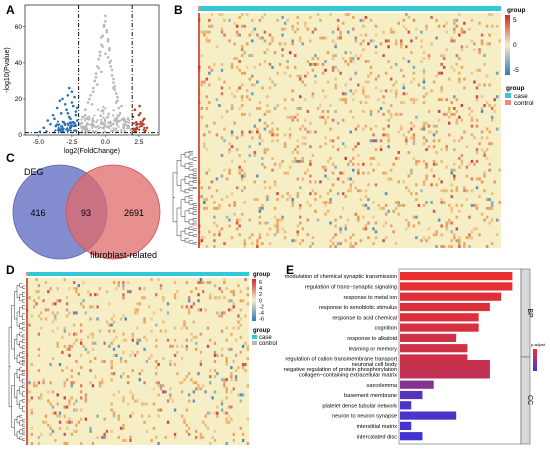 This screenshot has width=550, height=456. I want to click on heatmap-b-scale-tick-mid: 0, so click(515, 45).